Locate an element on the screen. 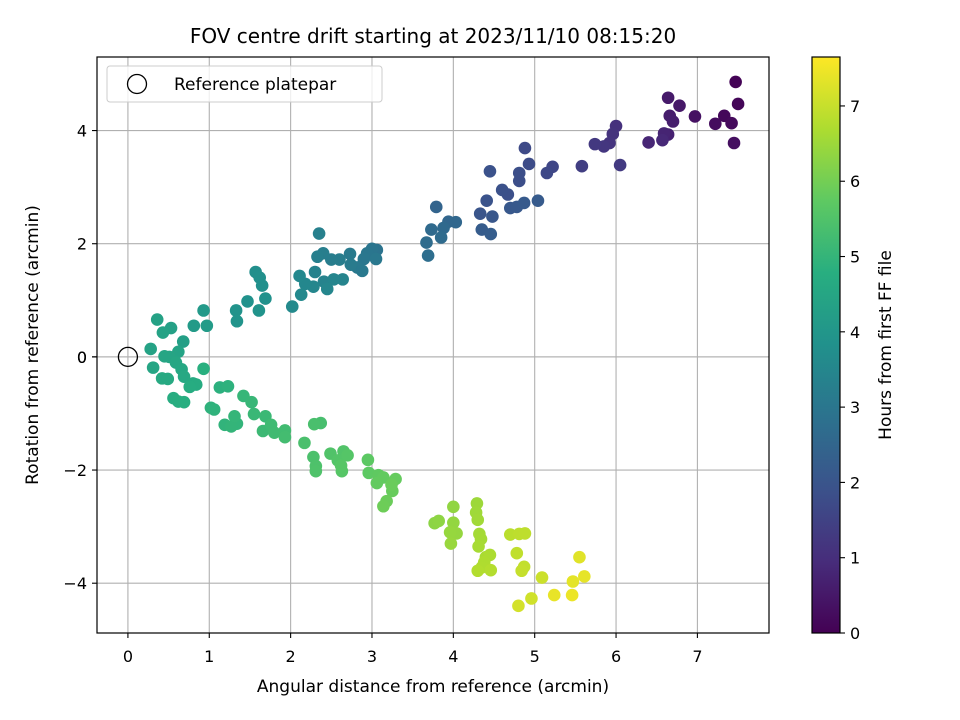 The height and width of the screenshot is (720, 960). x-tick-label: 1 is located at coordinates (209, 656).